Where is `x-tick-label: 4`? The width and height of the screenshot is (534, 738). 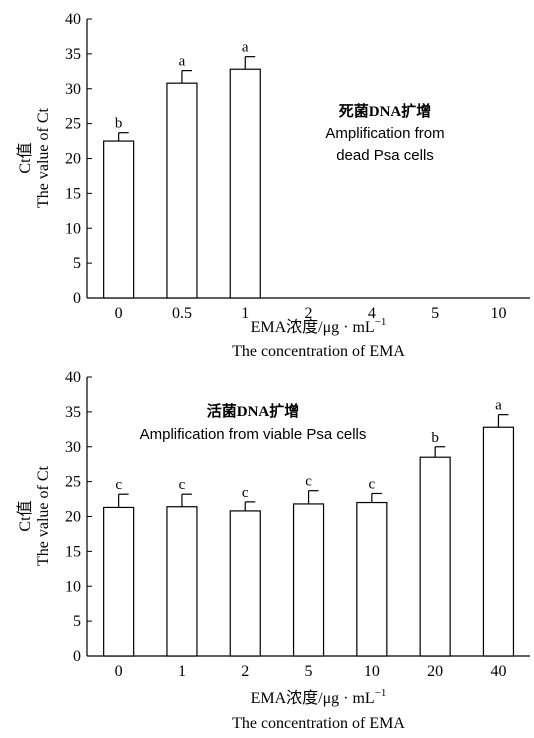
x-tick-label: 4 is located at coordinates (372, 313).